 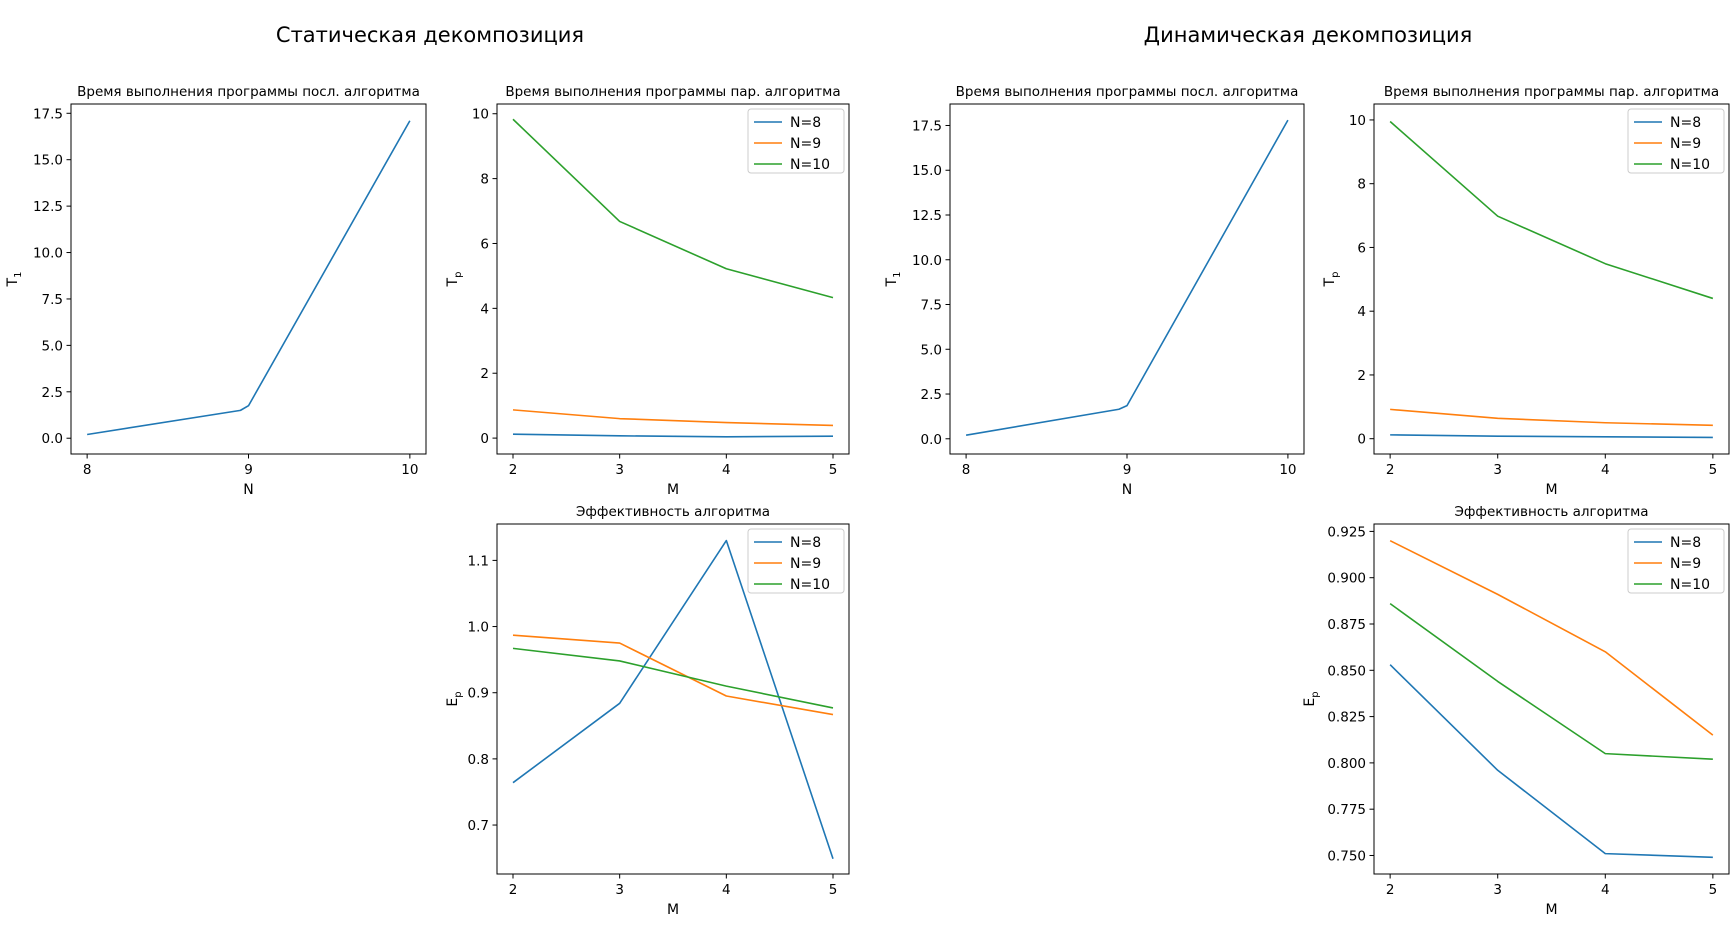 I want to click on series-line-main, so click(x=249, y=278).